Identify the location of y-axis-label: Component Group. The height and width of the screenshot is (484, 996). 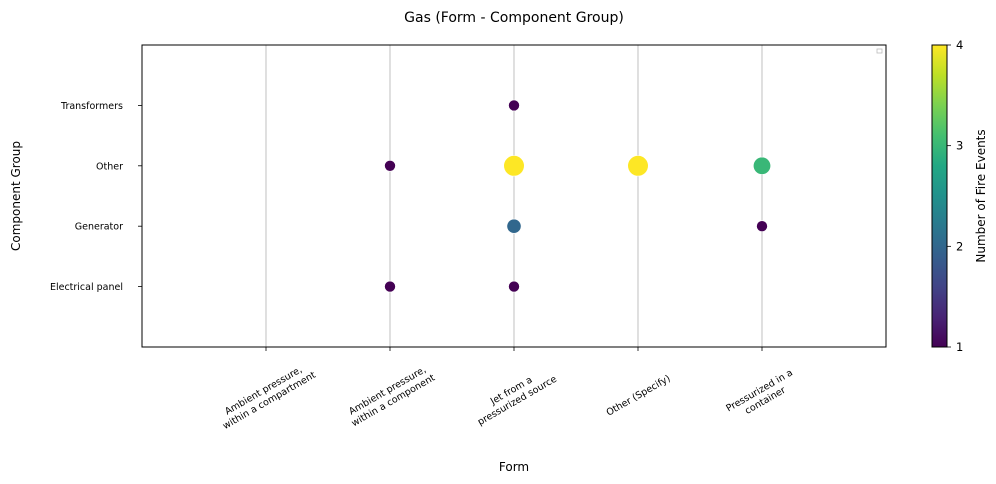
(16, 196).